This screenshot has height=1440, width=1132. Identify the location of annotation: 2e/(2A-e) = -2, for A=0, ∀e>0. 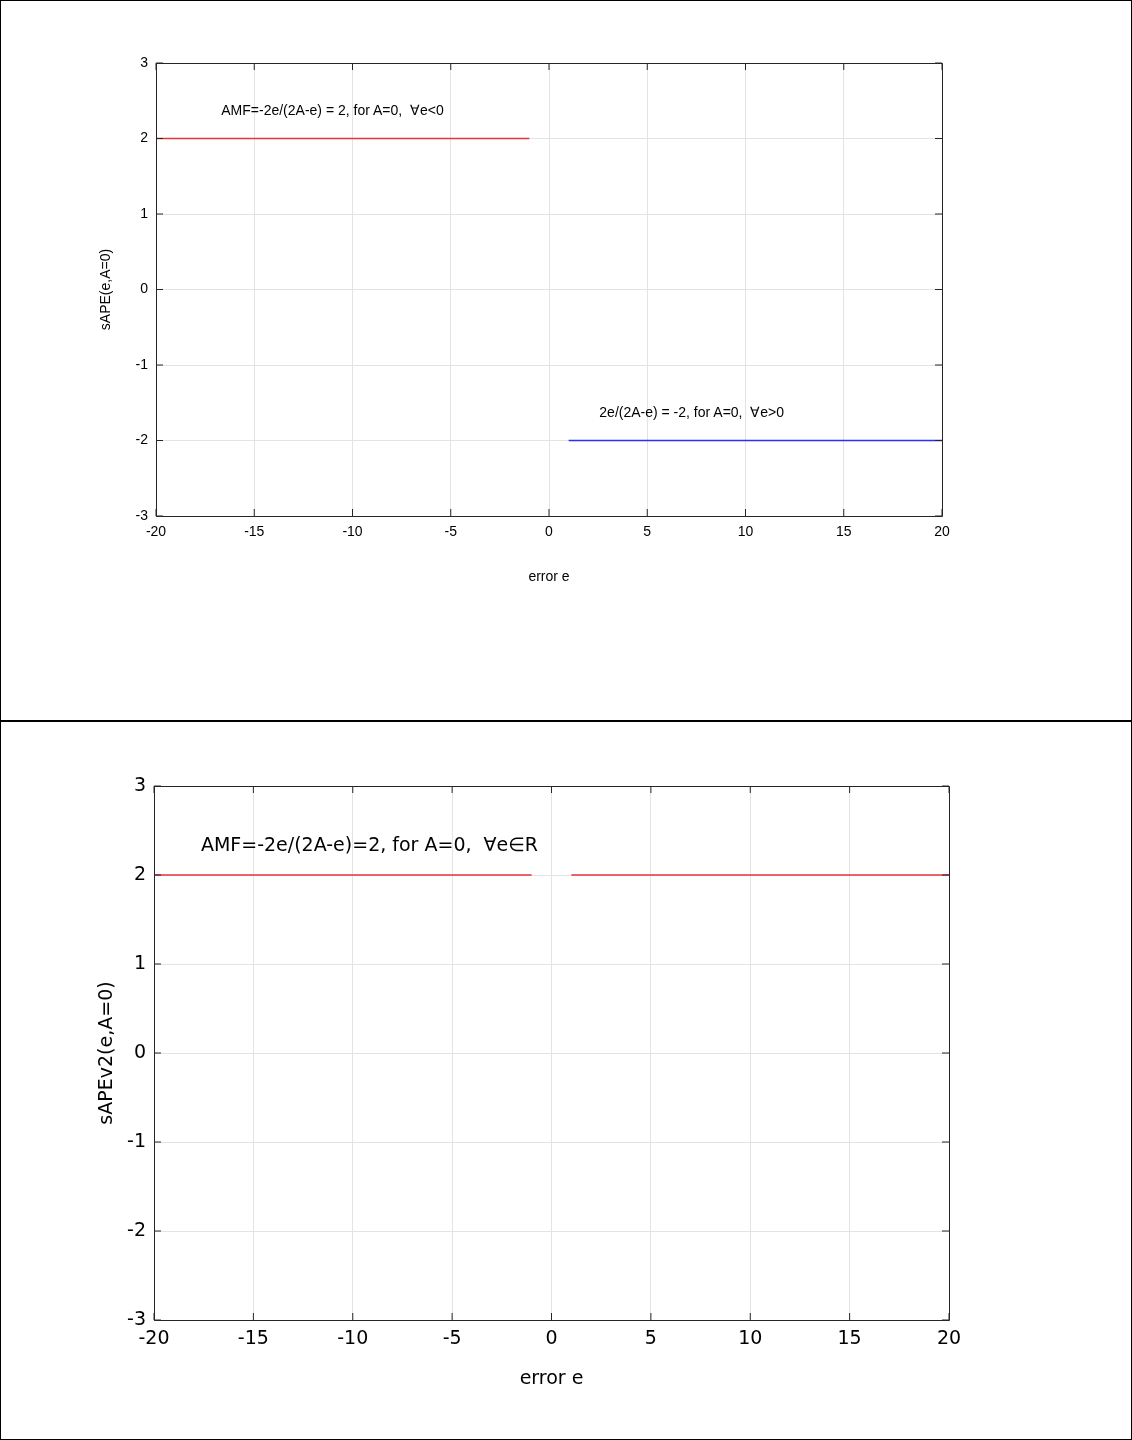
(692, 412).